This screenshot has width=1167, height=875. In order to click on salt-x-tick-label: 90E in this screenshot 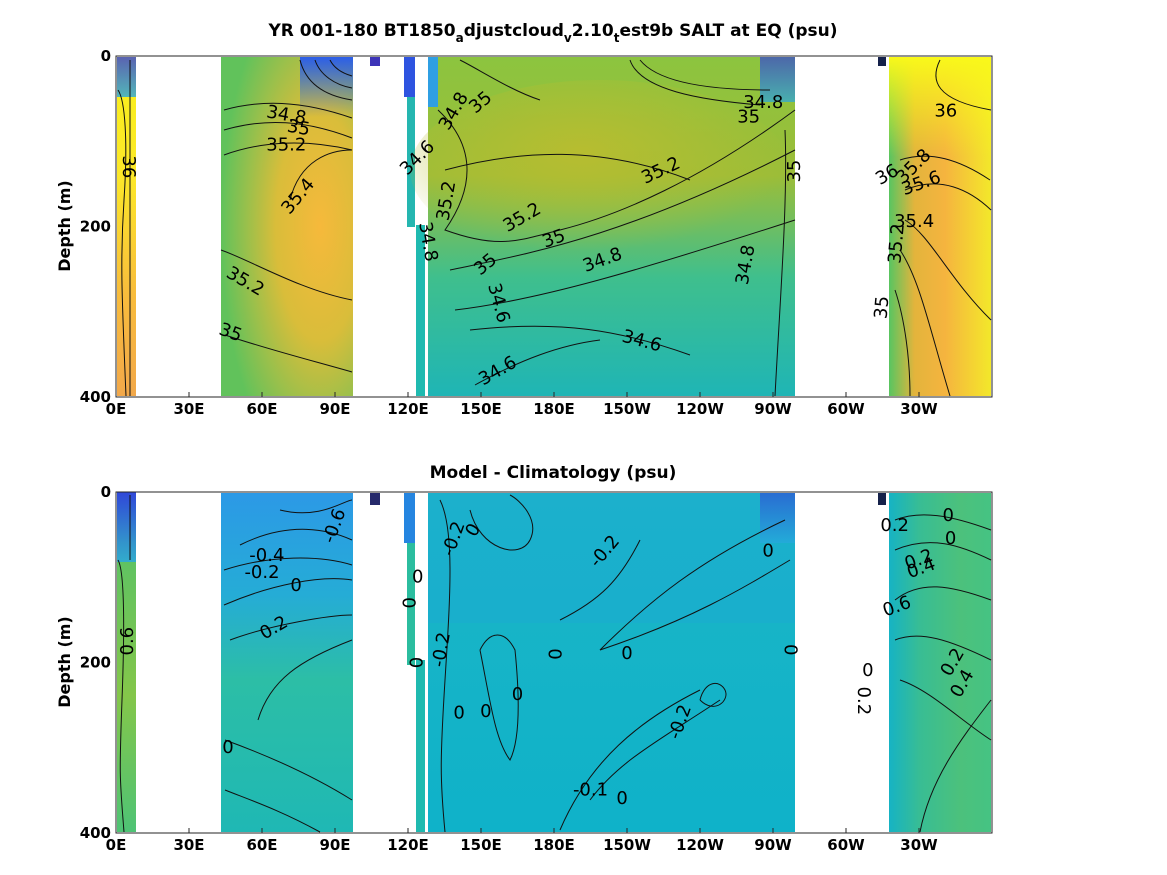, I will do `click(334, 409)`.